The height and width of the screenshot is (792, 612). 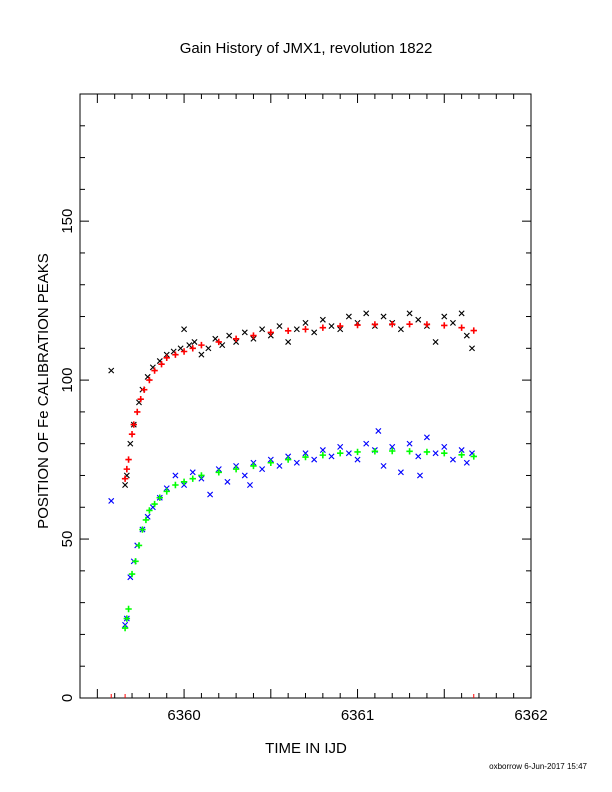 I want to click on x-tick-label: 6360, so click(x=183, y=715).